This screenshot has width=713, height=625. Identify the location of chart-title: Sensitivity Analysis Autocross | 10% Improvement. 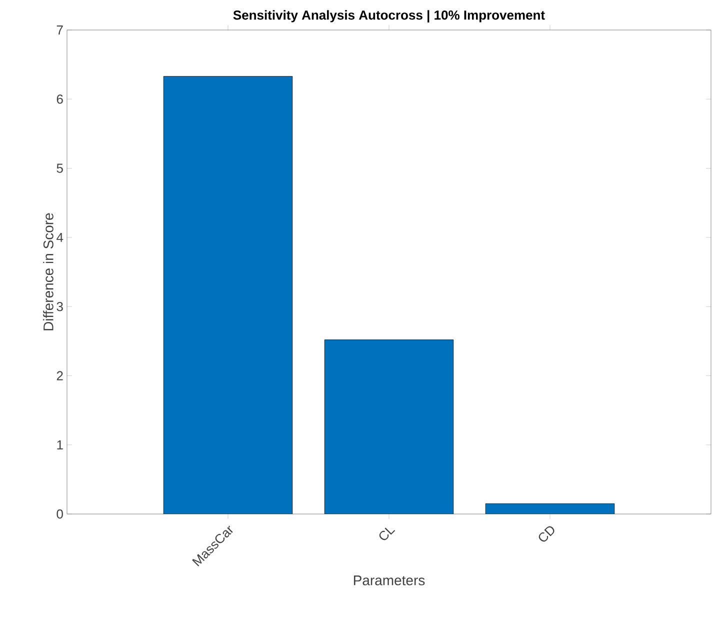
(389, 16).